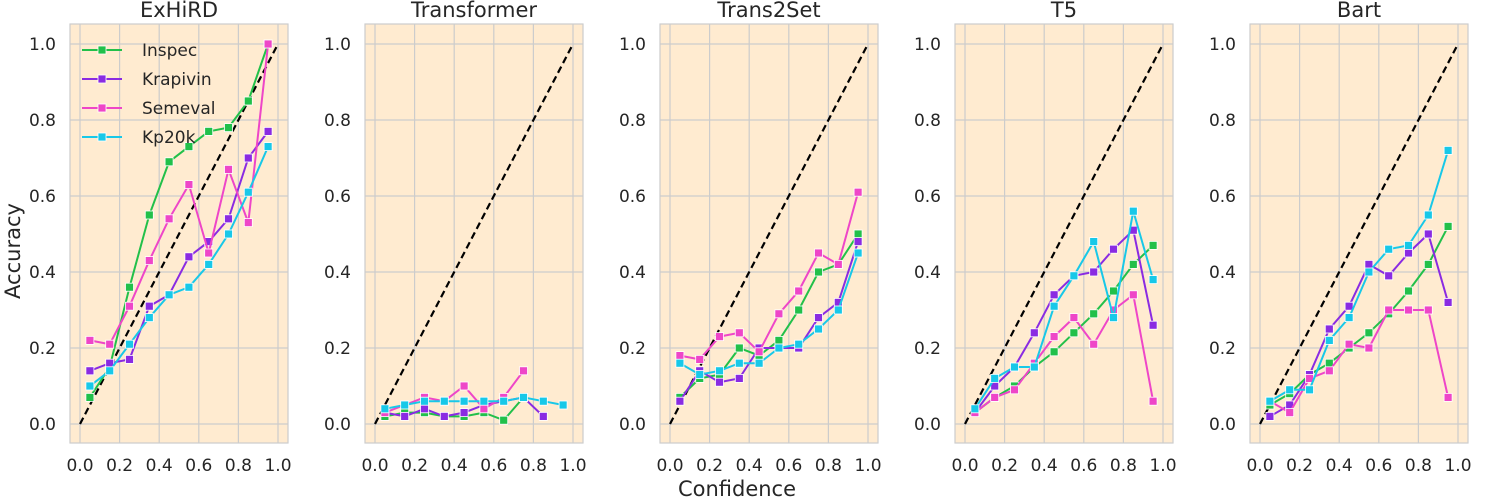 The height and width of the screenshot is (504, 1500). I want to click on series-semeval, so click(1359, 361).